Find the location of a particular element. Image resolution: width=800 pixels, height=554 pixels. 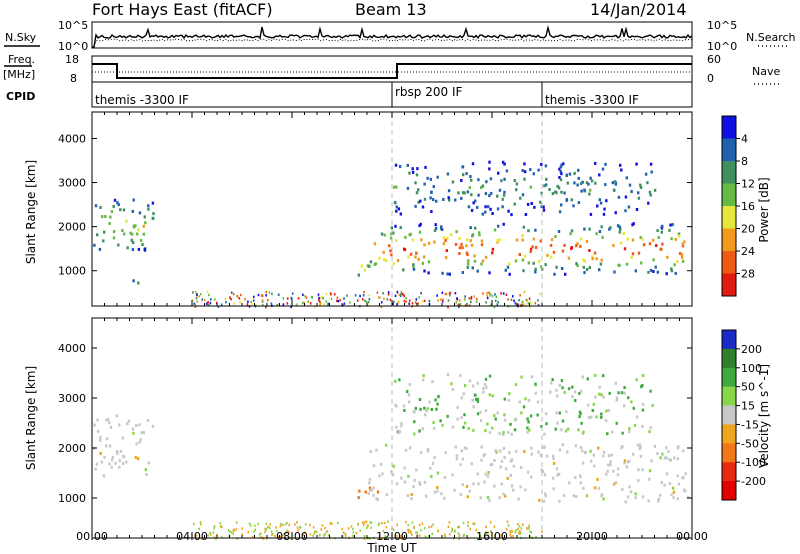

colorbar-tick-label: 4 is located at coordinates (744, 139).